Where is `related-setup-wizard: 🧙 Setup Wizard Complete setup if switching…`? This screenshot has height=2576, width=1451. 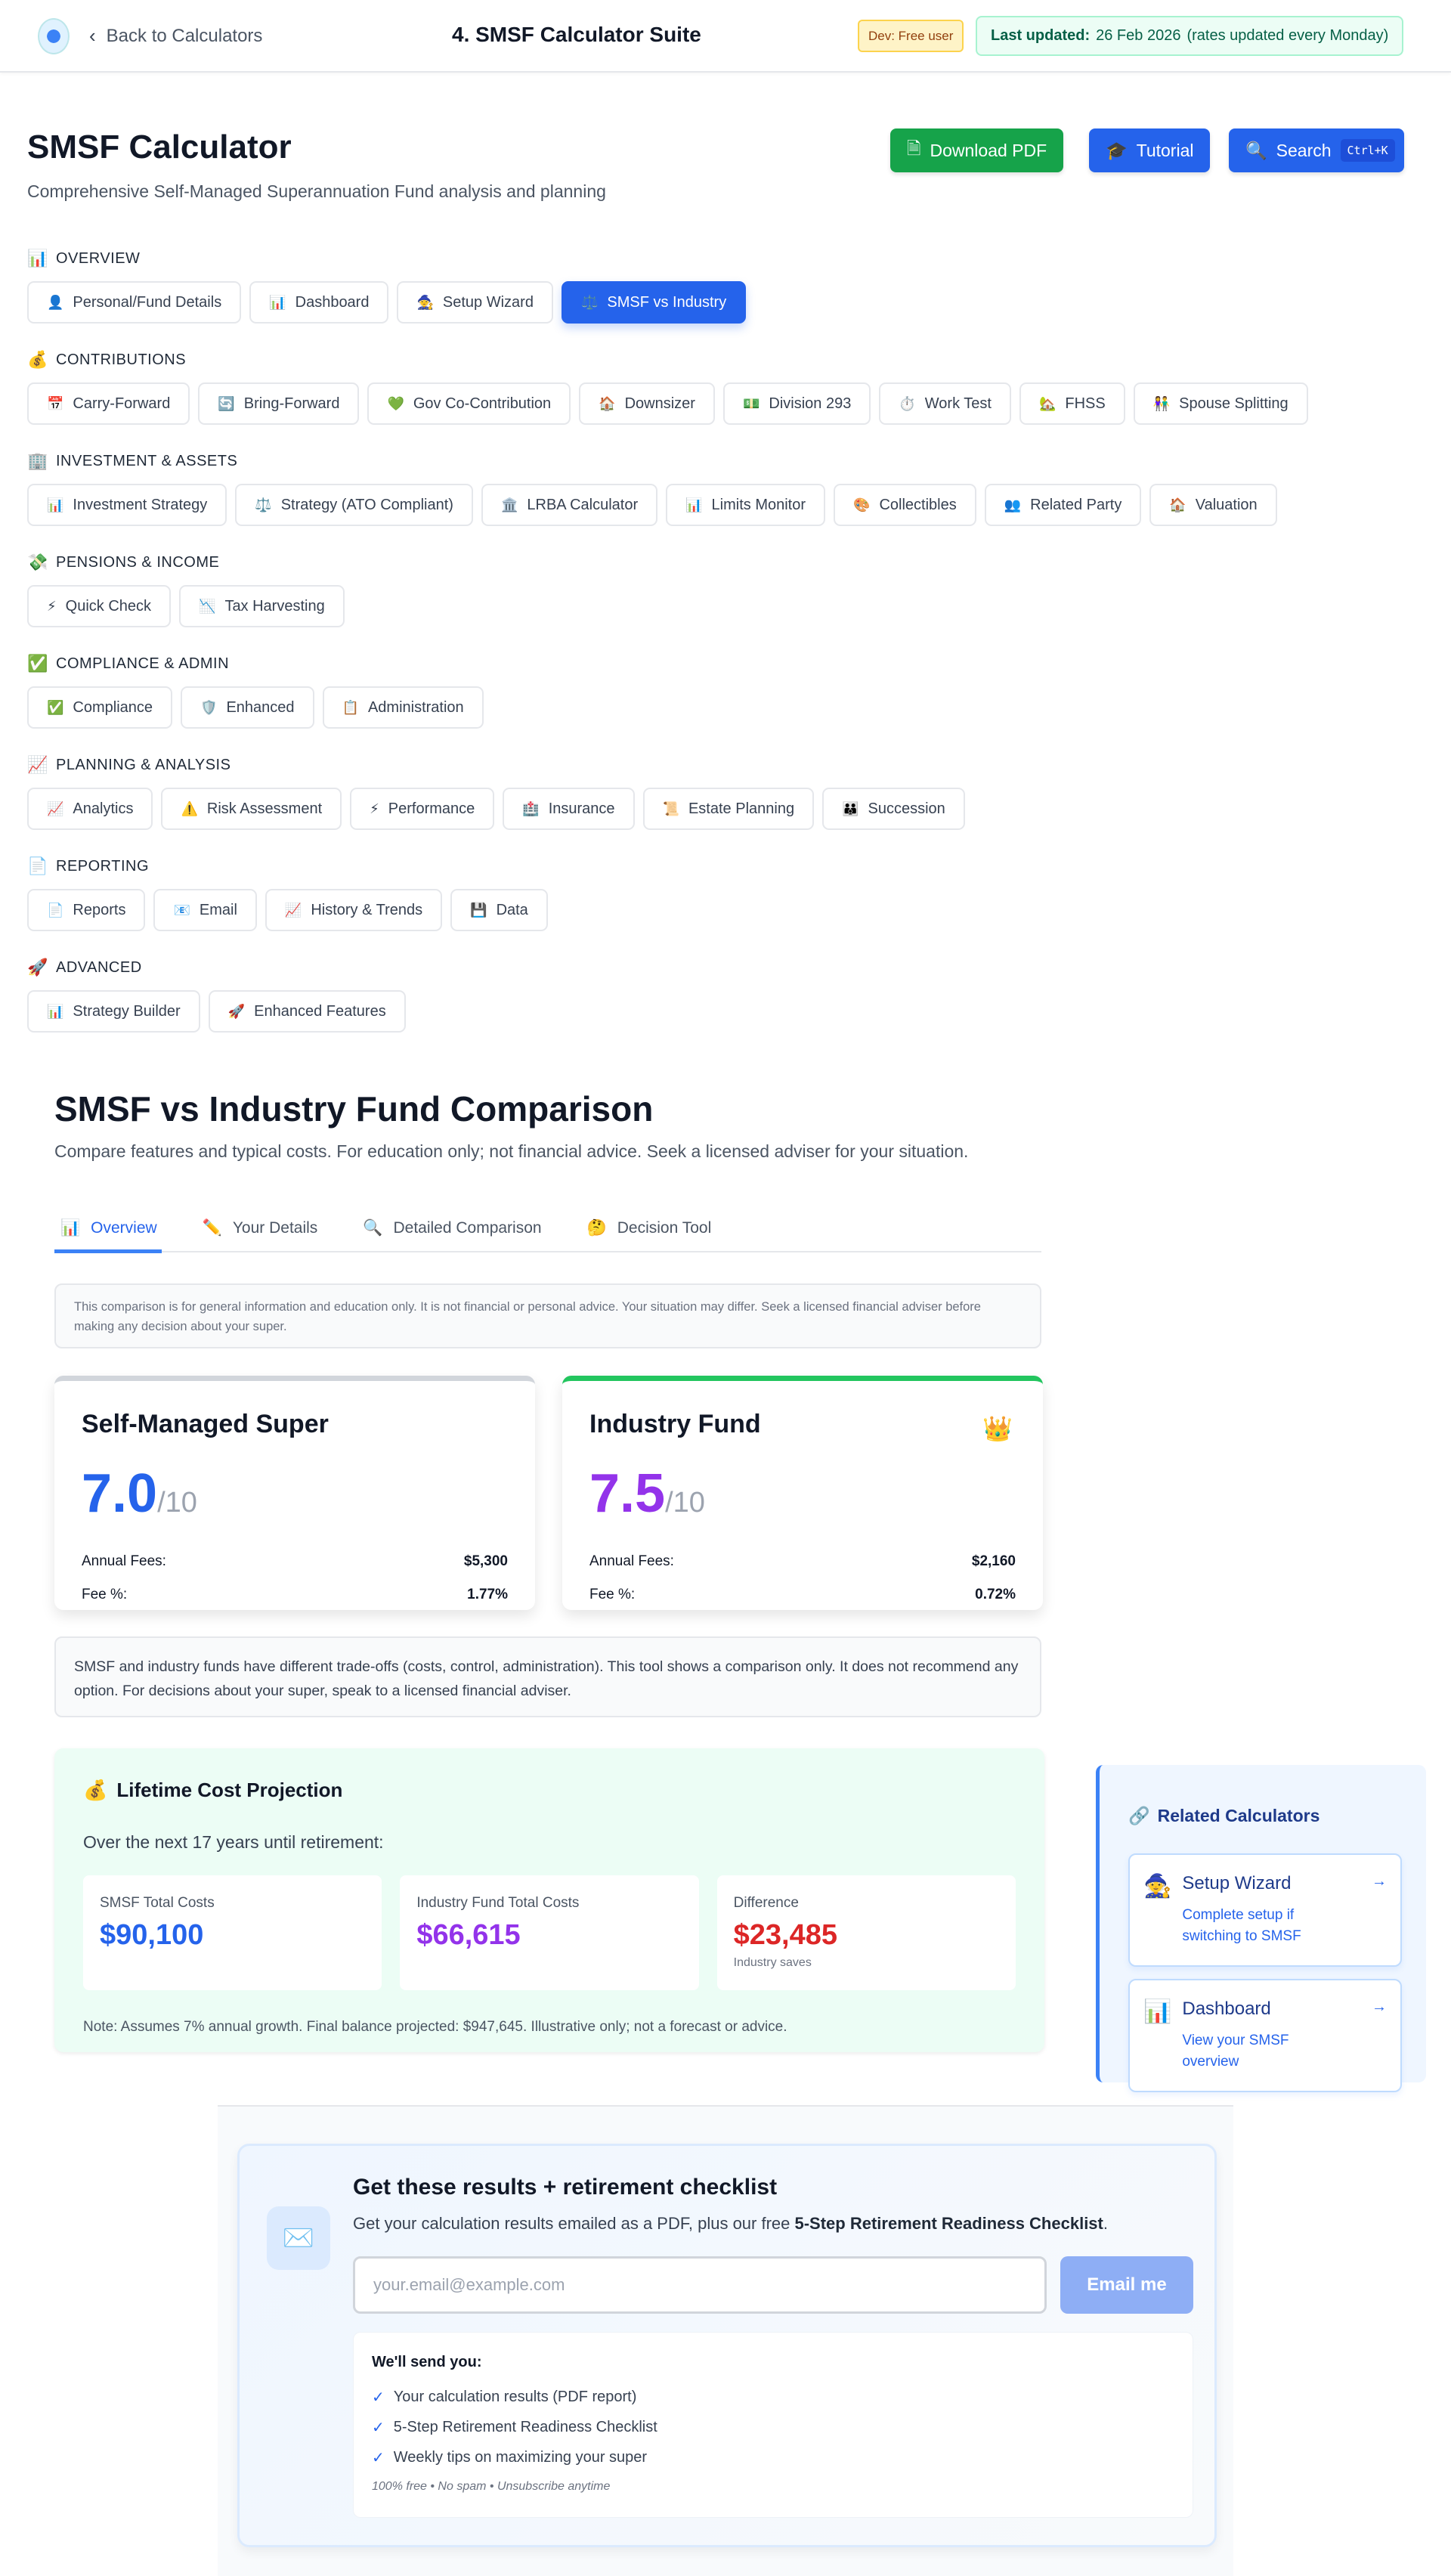 related-setup-wizard: 🧙 Setup Wizard Complete setup if switching… is located at coordinates (1265, 1910).